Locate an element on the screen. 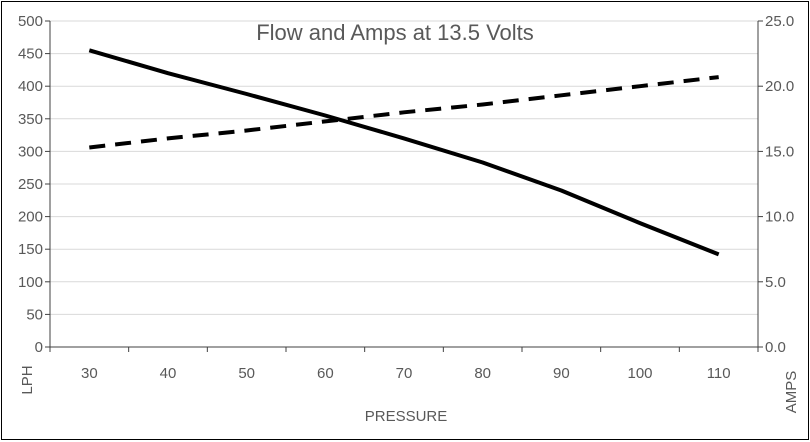  y-tick-label: 0 is located at coordinates (39, 347).